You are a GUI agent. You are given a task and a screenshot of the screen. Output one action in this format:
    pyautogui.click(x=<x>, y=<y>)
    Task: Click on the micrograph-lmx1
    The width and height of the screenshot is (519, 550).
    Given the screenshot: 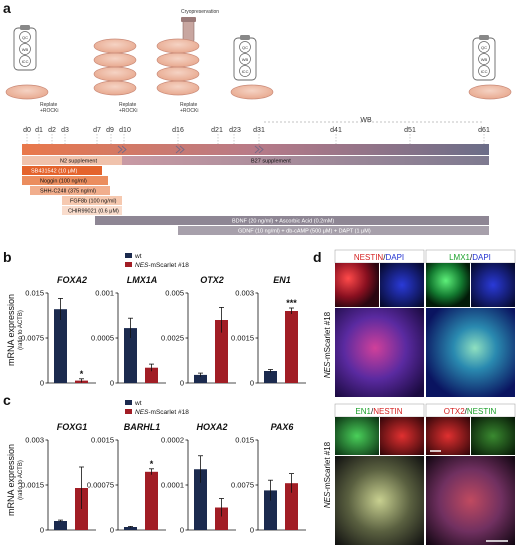 What is the action you would take?
    pyautogui.click(x=448, y=285)
    